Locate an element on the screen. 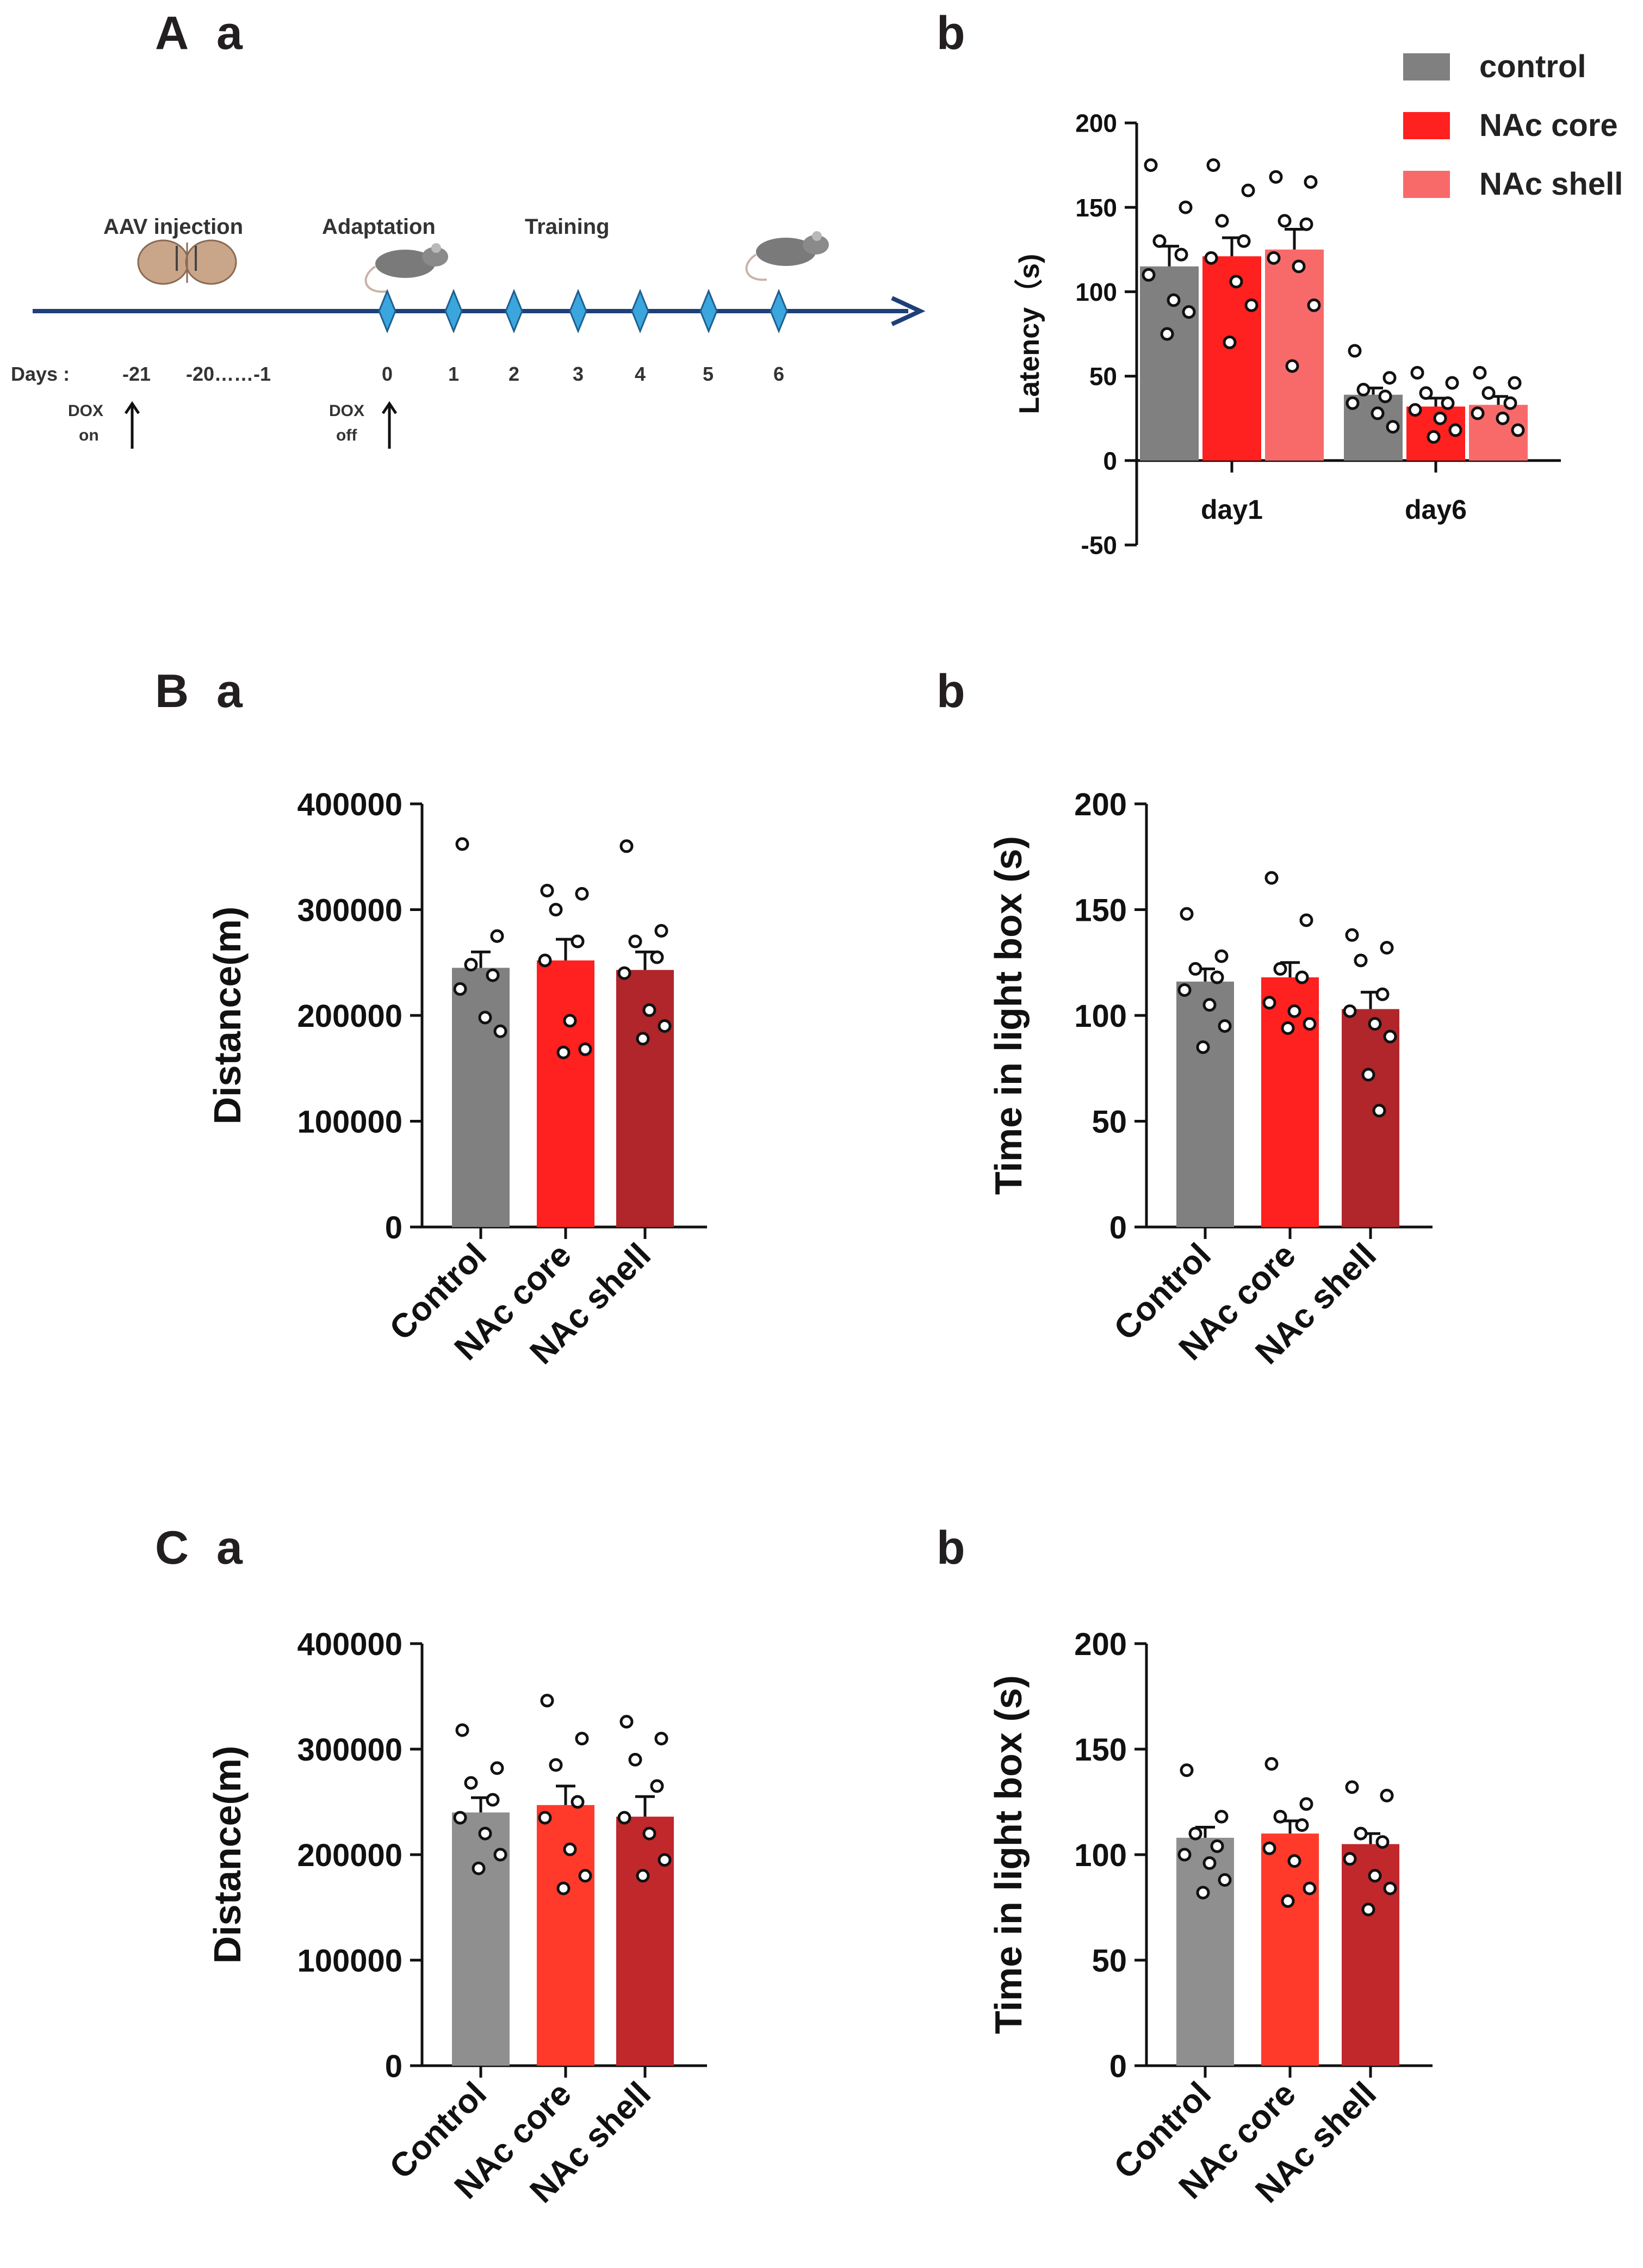 Image resolution: width=1643 pixels, height=2268 pixels. y-tick-label-1: 100000 is located at coordinates (349, 1961).